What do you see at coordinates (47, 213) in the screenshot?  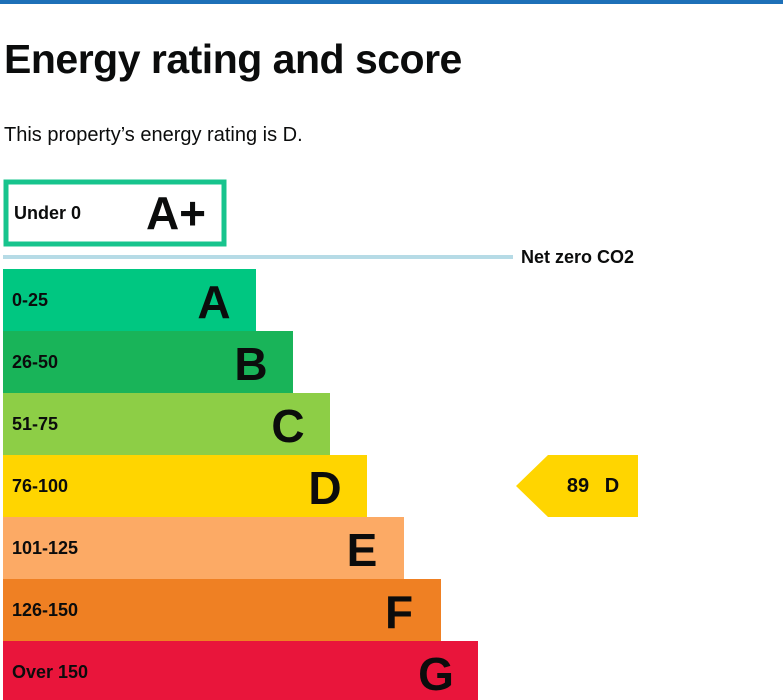 I see `band-range-a: Under 0` at bounding box center [47, 213].